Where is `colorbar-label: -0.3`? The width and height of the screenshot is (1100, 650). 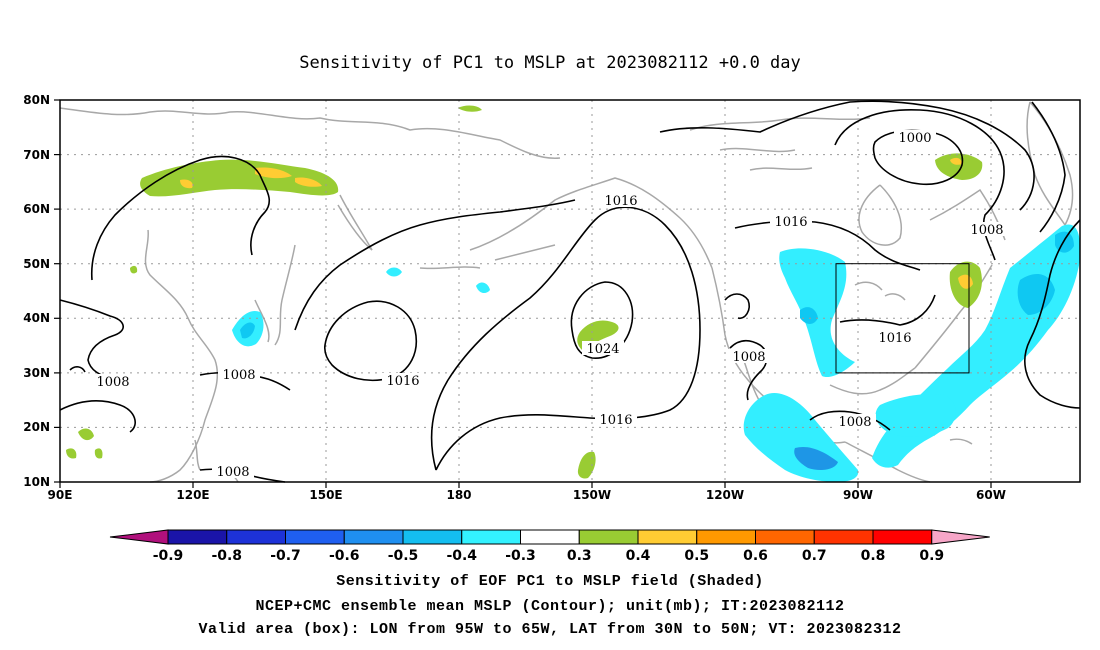 colorbar-label: -0.3 is located at coordinates (520, 556).